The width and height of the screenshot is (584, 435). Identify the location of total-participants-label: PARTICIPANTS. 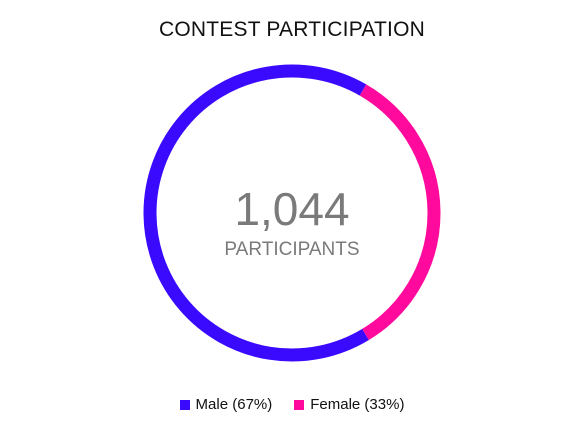
(292, 249).